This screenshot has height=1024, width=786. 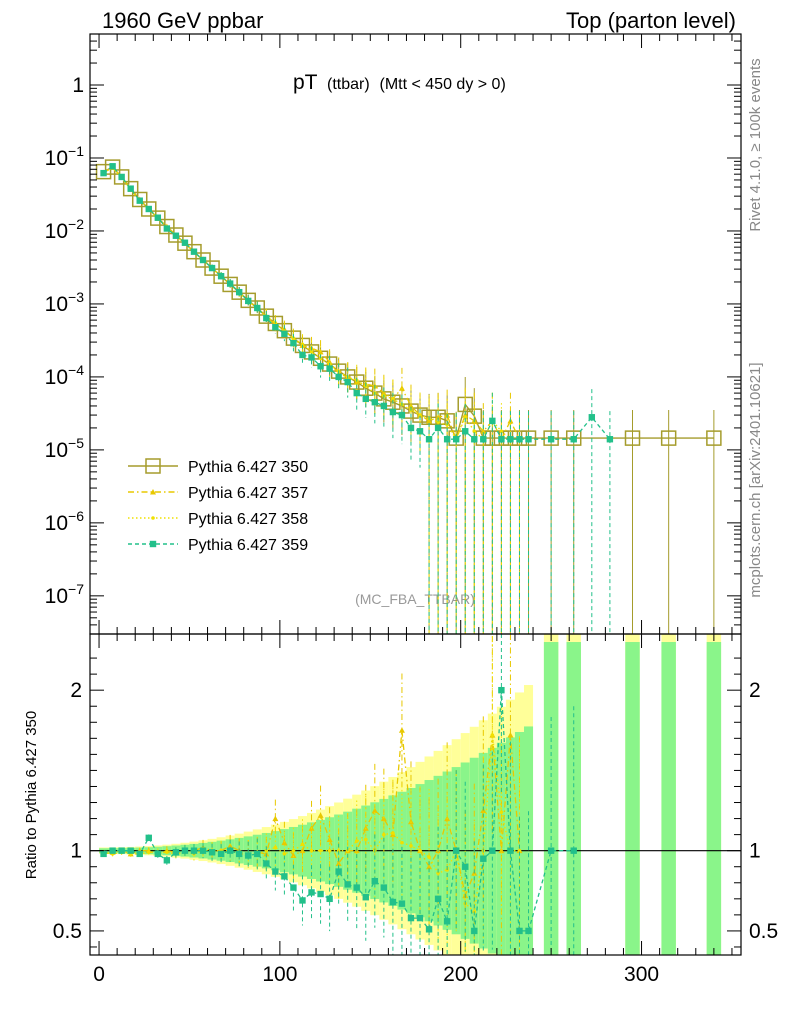 I want to click on header-left: 1960 GeV ppbar, so click(x=182, y=20).